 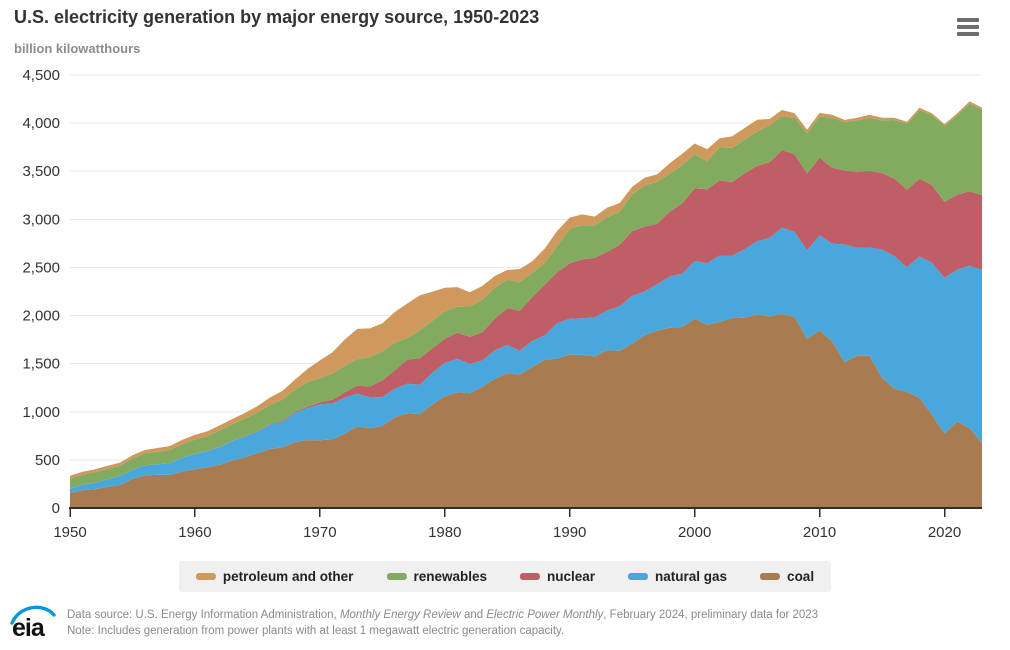 What do you see at coordinates (69, 532) in the screenshot?
I see `x-axis-label: 1950` at bounding box center [69, 532].